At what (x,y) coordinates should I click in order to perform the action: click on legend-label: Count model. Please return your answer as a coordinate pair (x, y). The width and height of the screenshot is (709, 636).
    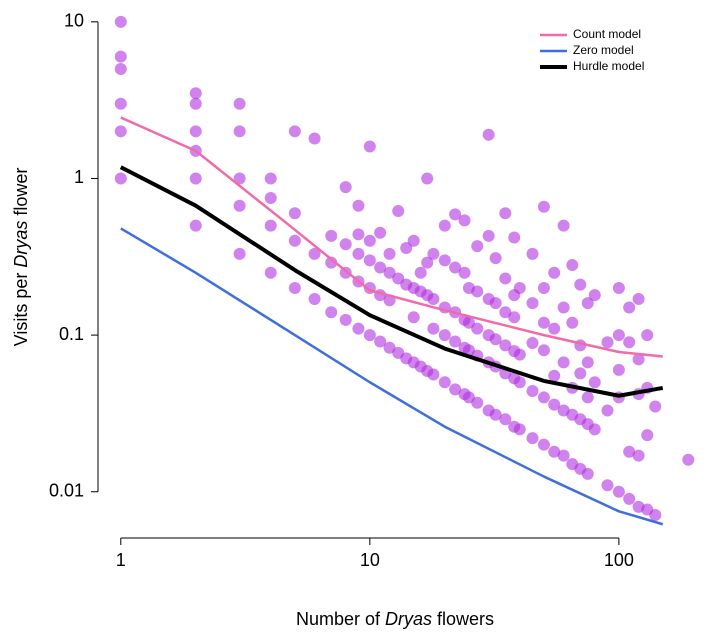
    Looking at the image, I should click on (607, 34).